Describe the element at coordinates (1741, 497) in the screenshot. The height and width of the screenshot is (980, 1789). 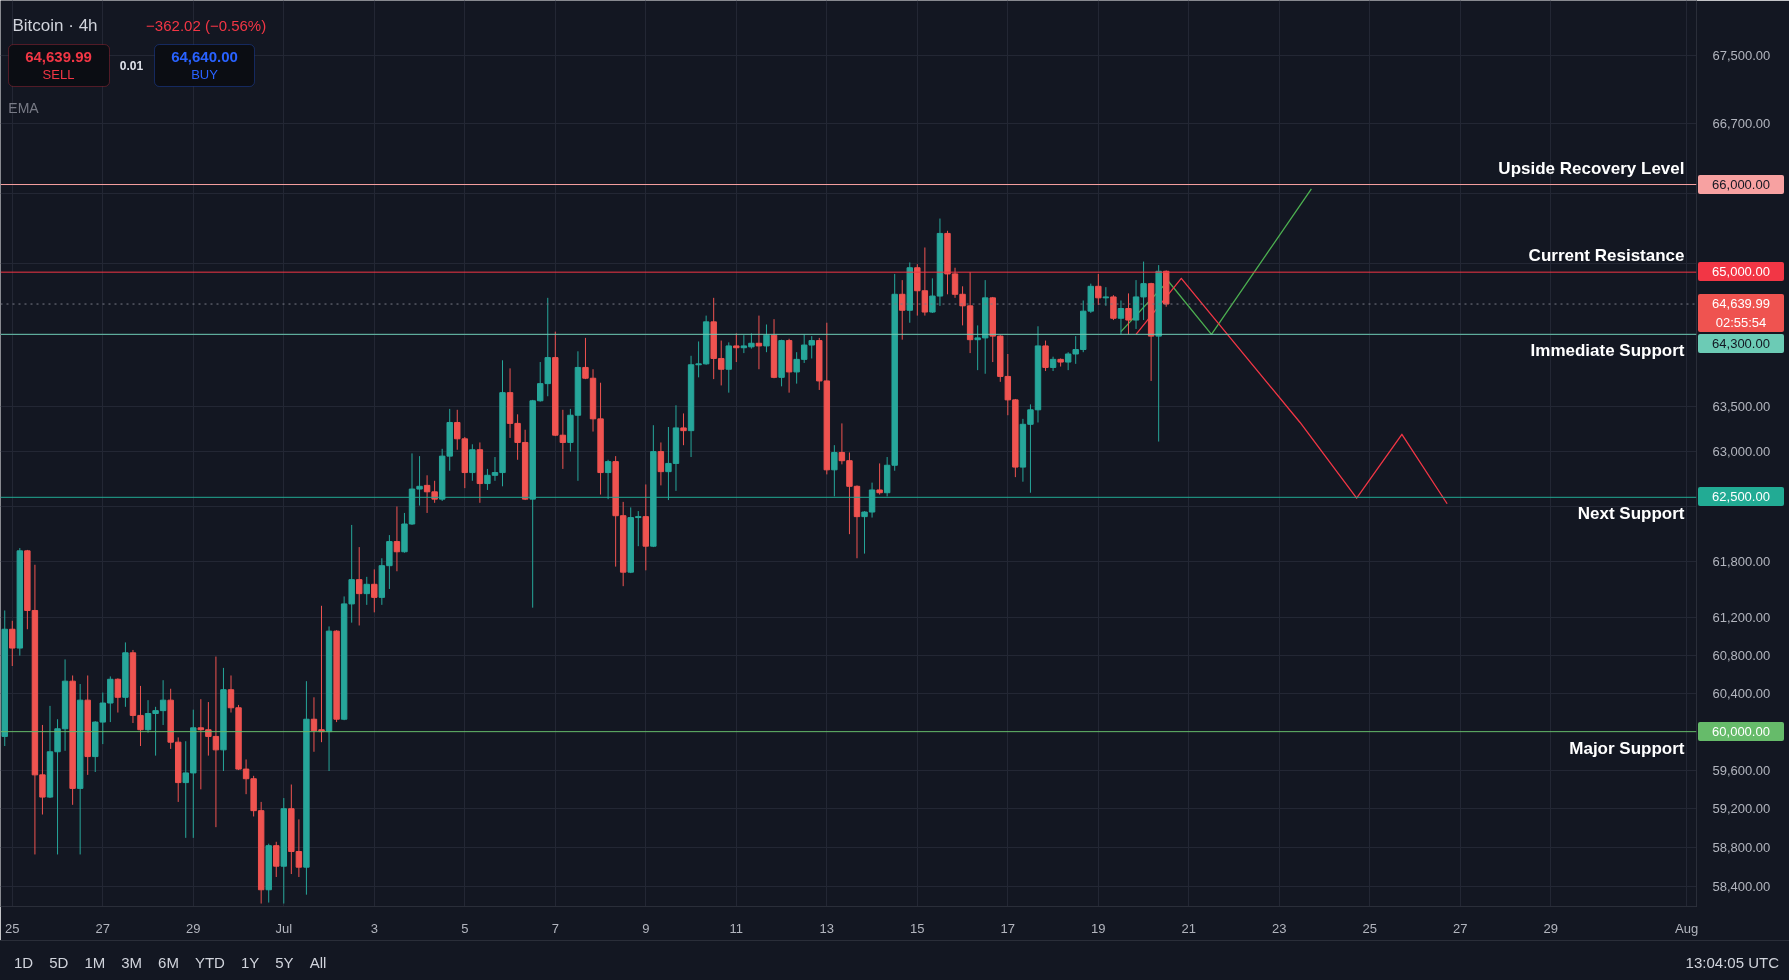
I see `annotation: 62,500.00` at that location.